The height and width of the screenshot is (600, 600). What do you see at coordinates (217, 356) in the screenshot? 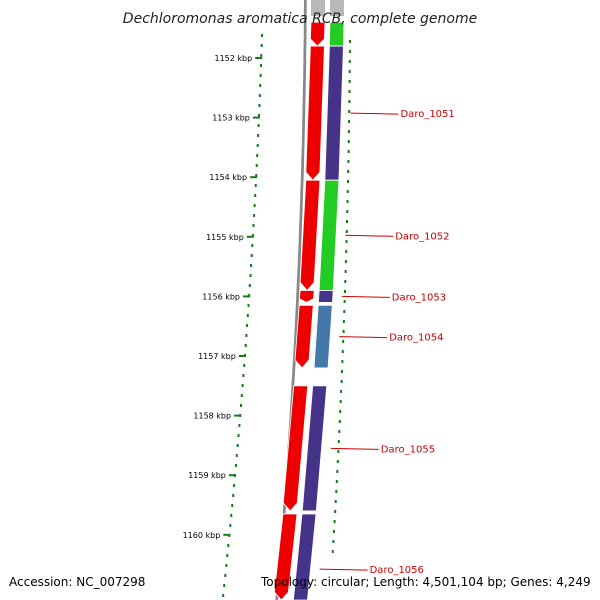
I see `tick-label: 1157 kbp` at bounding box center [217, 356].